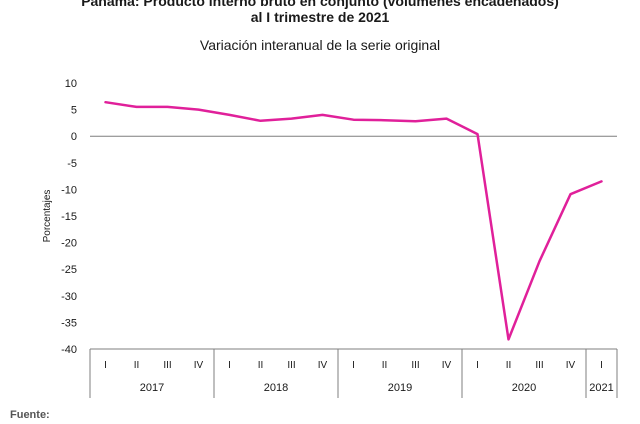 Image resolution: width=640 pixels, height=424 pixels. I want to click on y-tick-label: -25, so click(69, 270).